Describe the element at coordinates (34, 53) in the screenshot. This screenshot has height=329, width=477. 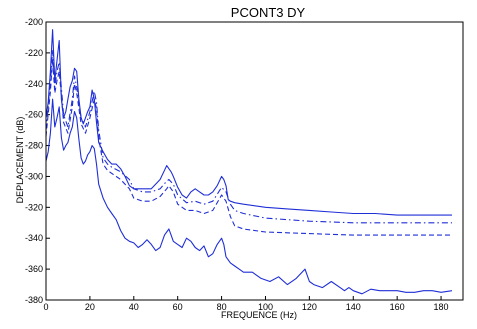
I see `y-tick-label: -220` at that location.